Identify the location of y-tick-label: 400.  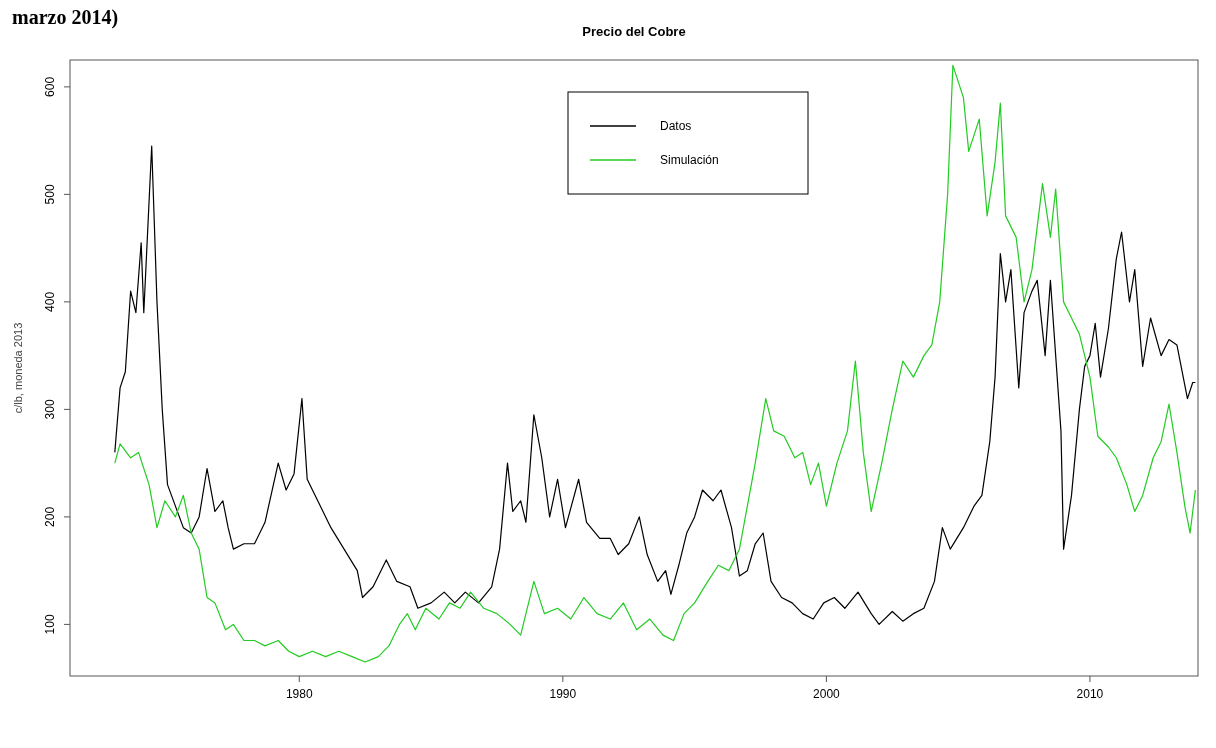
(50, 301).